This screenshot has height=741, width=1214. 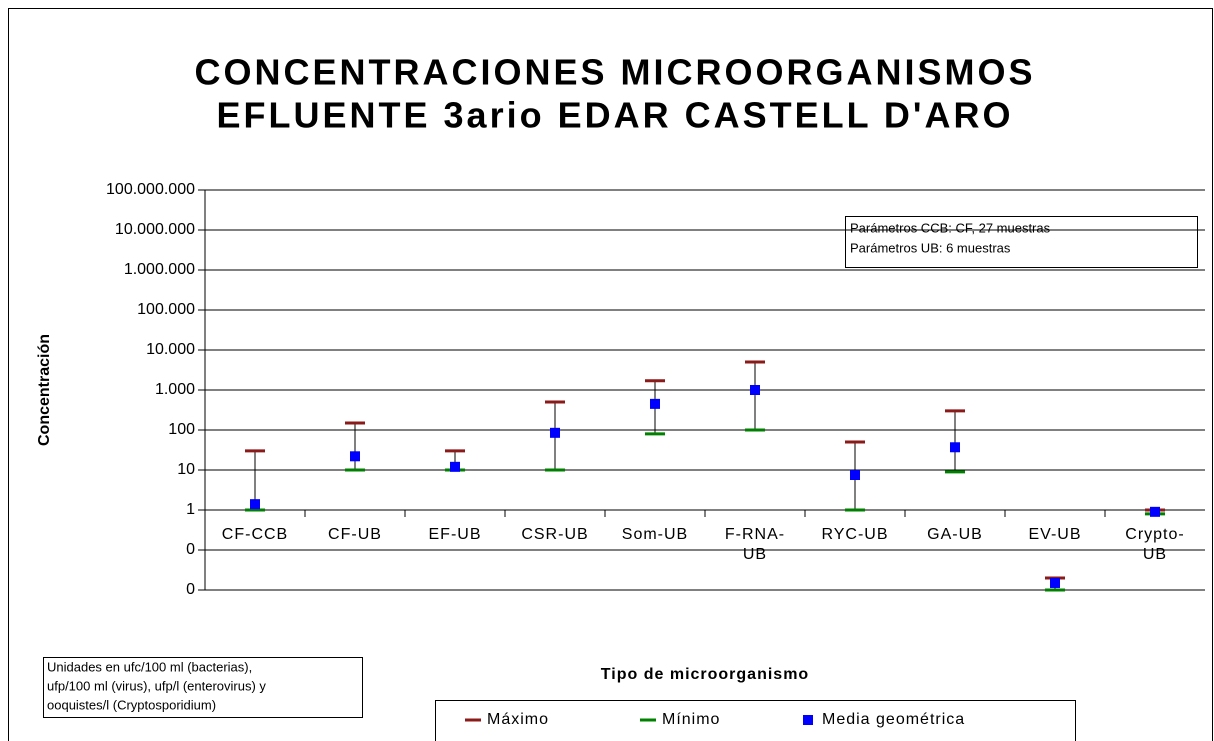 I want to click on y-tick-label: 1, so click(x=190, y=509).